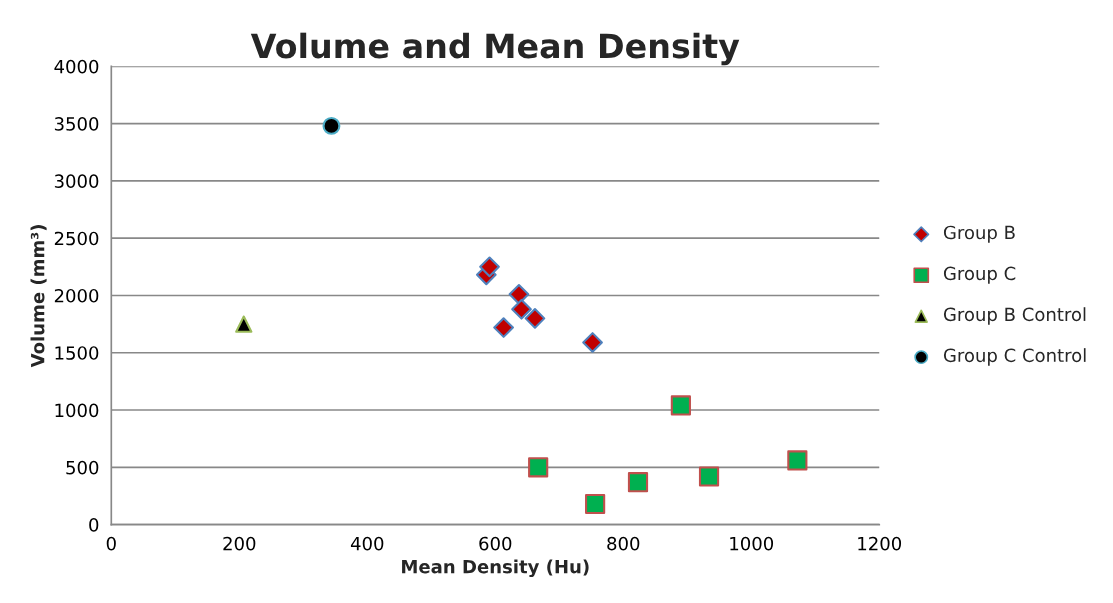 This screenshot has width=1113, height=603. What do you see at coordinates (1014, 357) in the screenshot?
I see `legend-label: Group C Control` at bounding box center [1014, 357].